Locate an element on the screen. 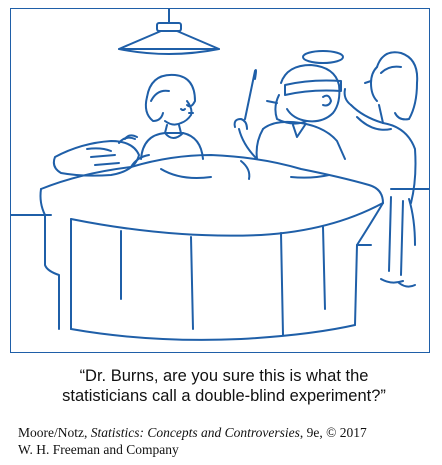 This screenshot has width=442, height=465. assistant-figure is located at coordinates (381, 169).